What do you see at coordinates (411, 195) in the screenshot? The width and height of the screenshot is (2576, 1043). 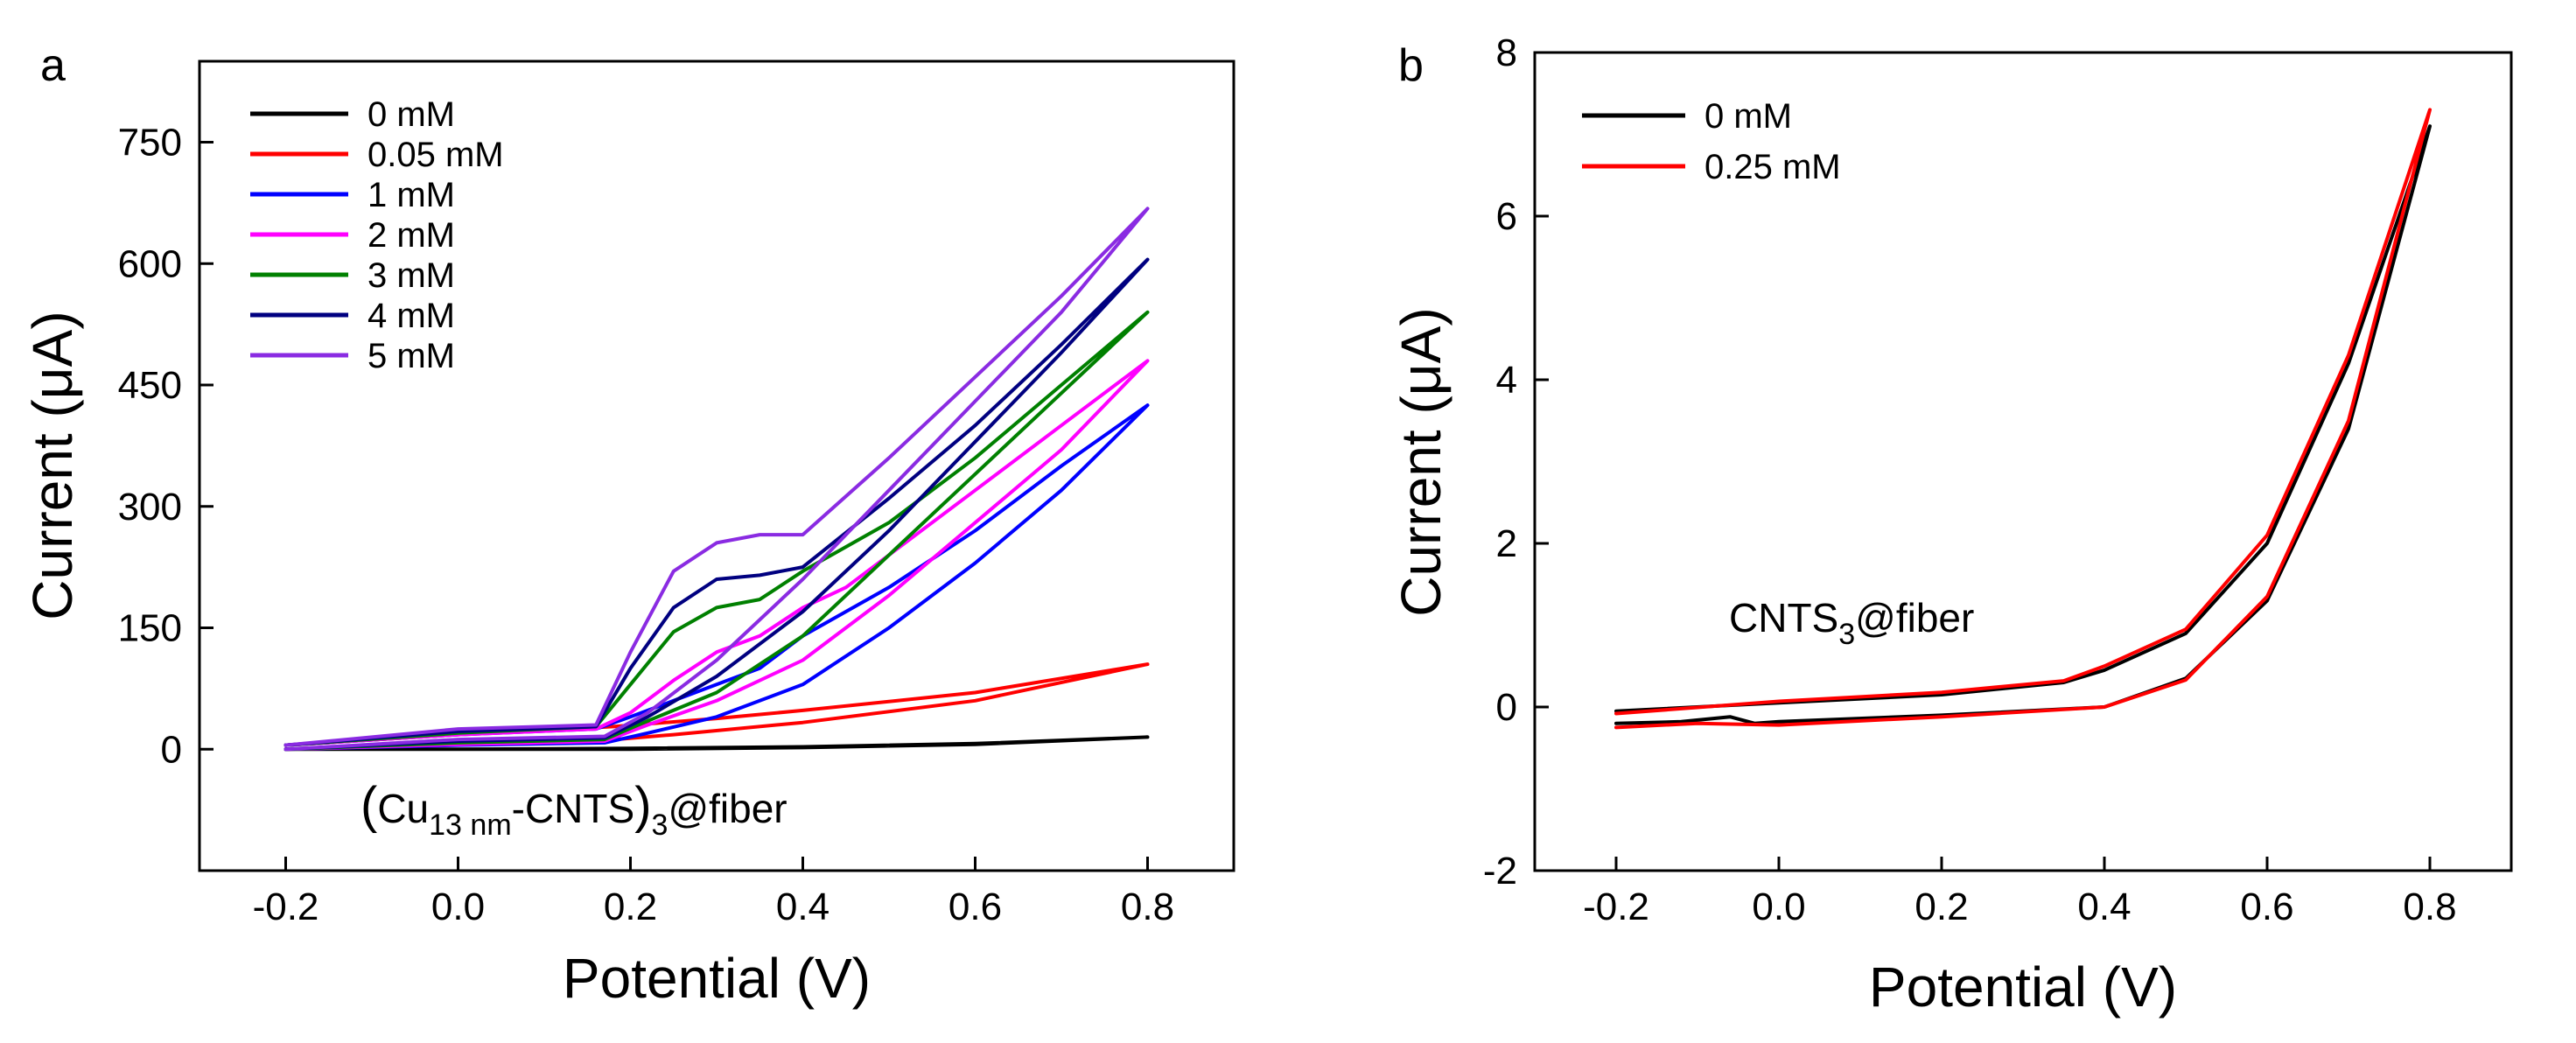 I see `legend-label: 1 mM` at bounding box center [411, 195].